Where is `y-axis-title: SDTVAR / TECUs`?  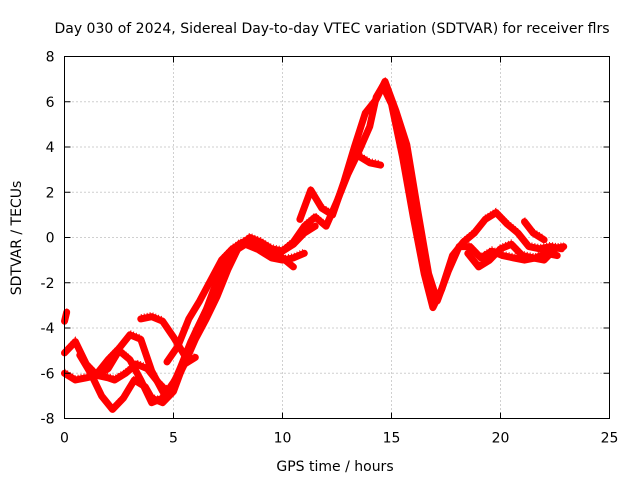
y-axis-title: SDTVAR / TECUs is located at coordinates (17, 238).